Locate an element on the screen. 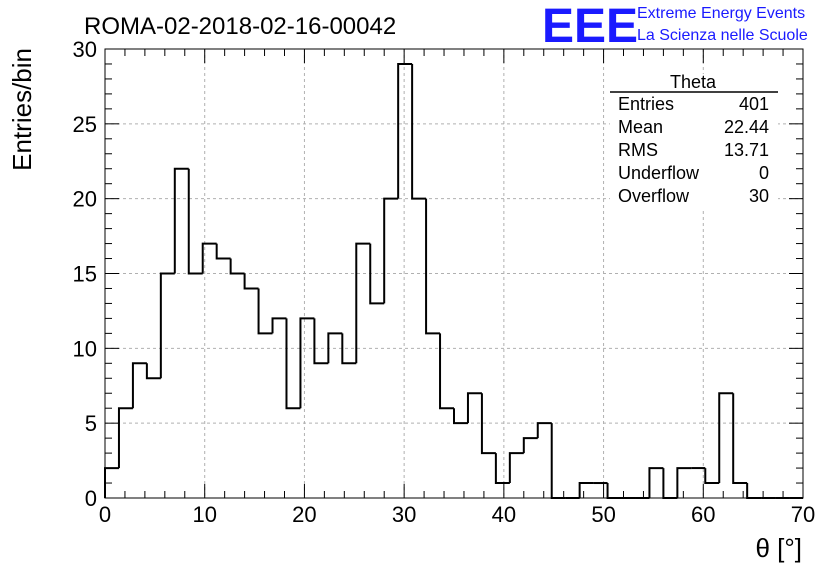 The width and height of the screenshot is (836, 572). stats-title: Theta is located at coordinates (693, 82).